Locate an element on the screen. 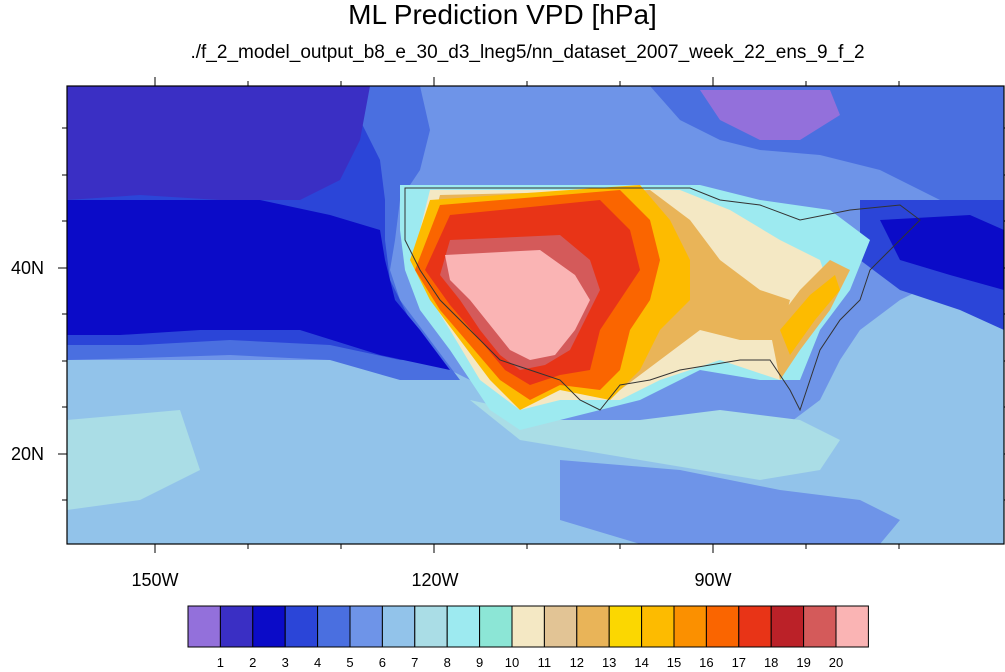  color-bar-label: 9 is located at coordinates (479, 662).